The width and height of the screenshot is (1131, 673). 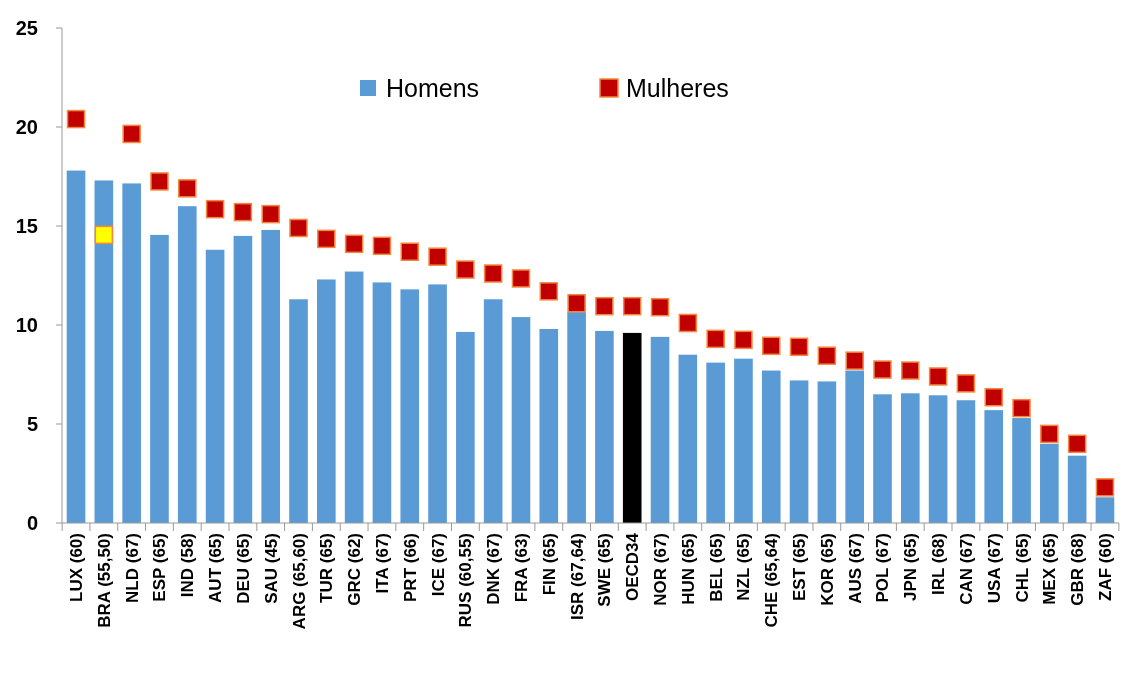 I want to click on x-tick-label: FRA (63), so click(x=521, y=568).